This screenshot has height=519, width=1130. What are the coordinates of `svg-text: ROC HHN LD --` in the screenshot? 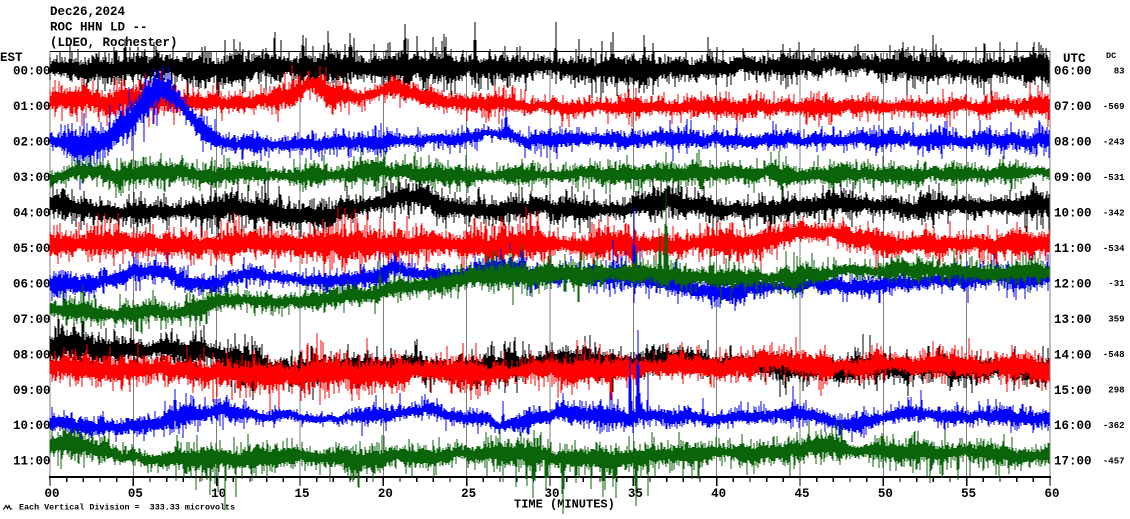 It's located at (99, 28).